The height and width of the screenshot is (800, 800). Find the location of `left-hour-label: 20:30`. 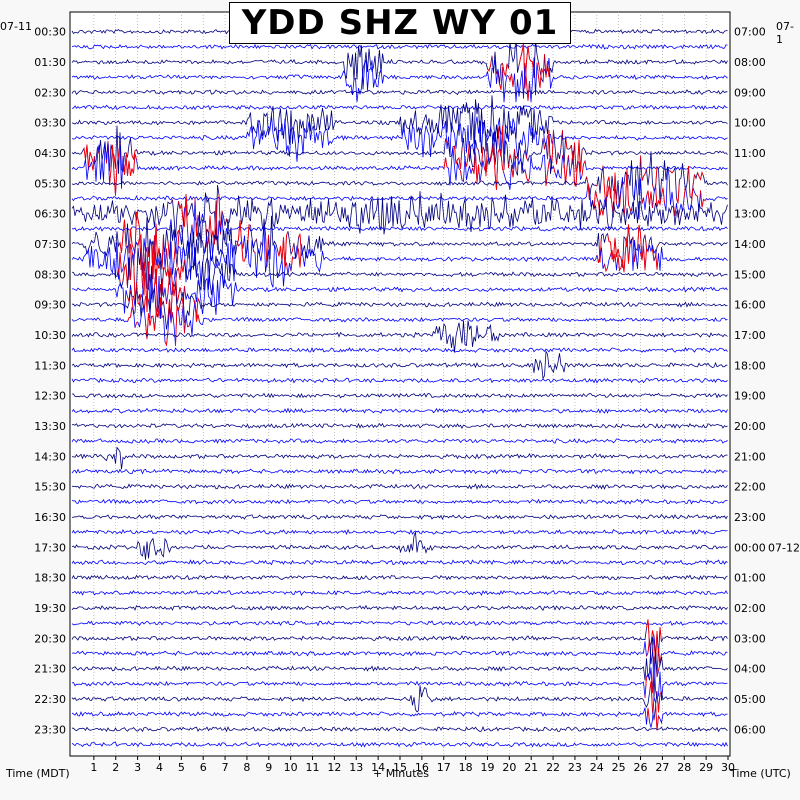

left-hour-label: 20:30 is located at coordinates (50, 638).